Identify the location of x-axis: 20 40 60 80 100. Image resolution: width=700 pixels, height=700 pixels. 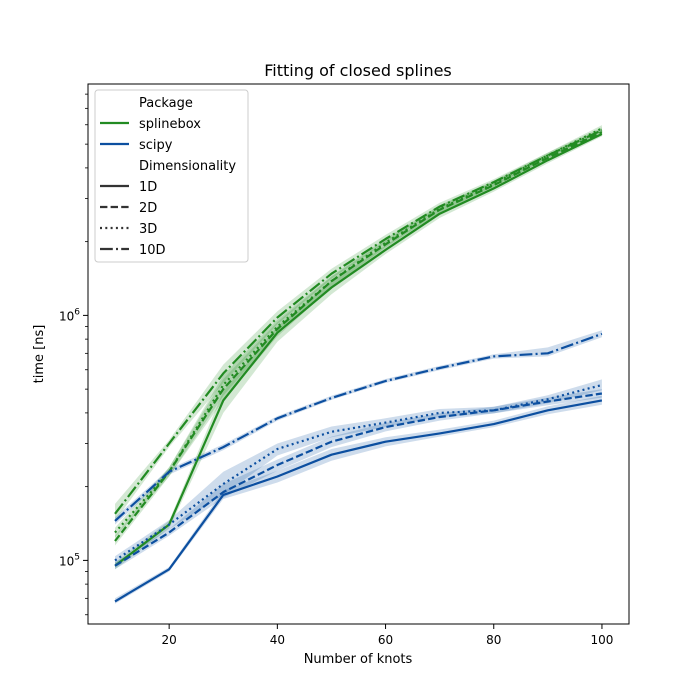
(387, 635).